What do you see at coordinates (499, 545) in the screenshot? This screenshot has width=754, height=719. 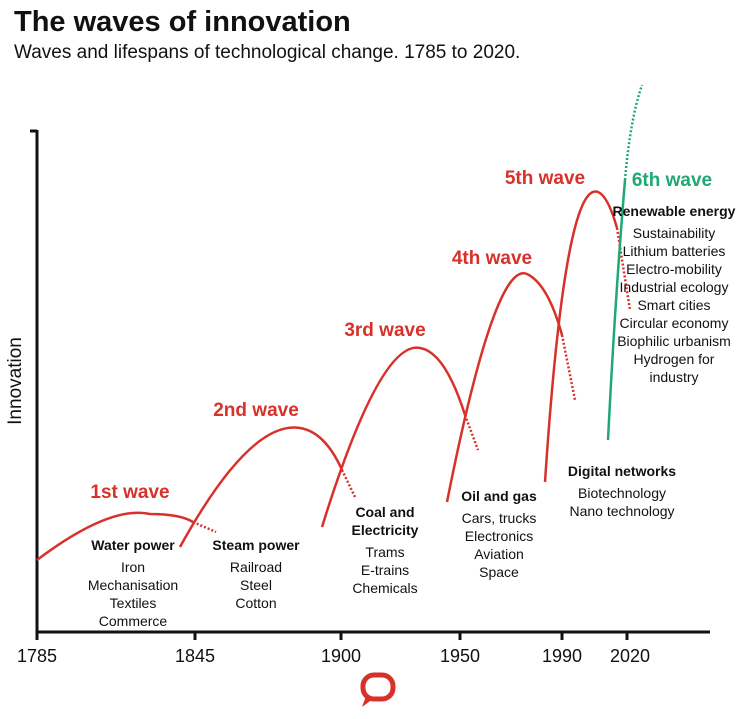 I see `wave-4-items: Cars, trucks Electronics Aviation Space` at bounding box center [499, 545].